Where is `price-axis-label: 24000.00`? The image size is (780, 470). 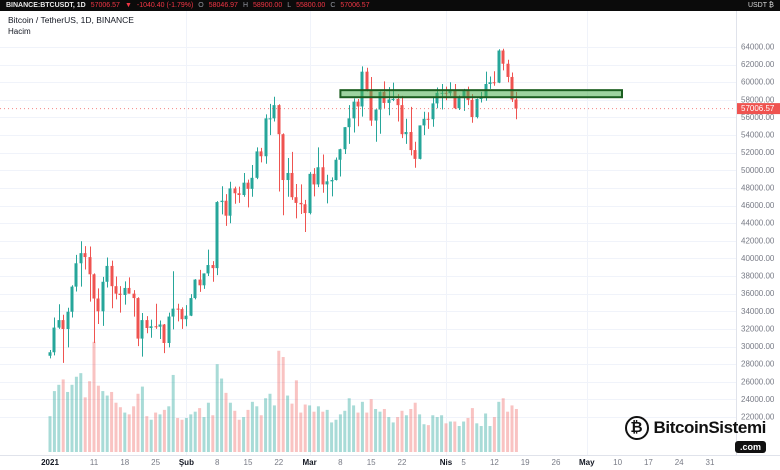
price-axis-label: 24000.00 is located at coordinates (758, 399).